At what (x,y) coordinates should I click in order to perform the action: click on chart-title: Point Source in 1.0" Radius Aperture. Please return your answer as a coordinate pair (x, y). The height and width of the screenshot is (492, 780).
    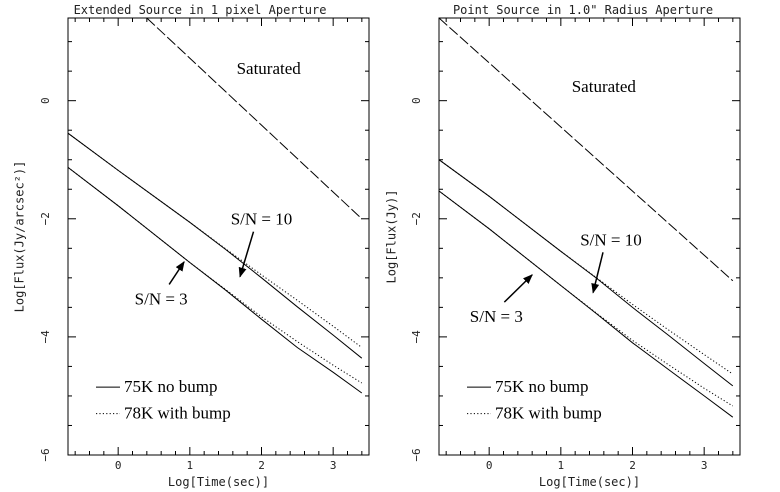
    Looking at the image, I should click on (583, 10).